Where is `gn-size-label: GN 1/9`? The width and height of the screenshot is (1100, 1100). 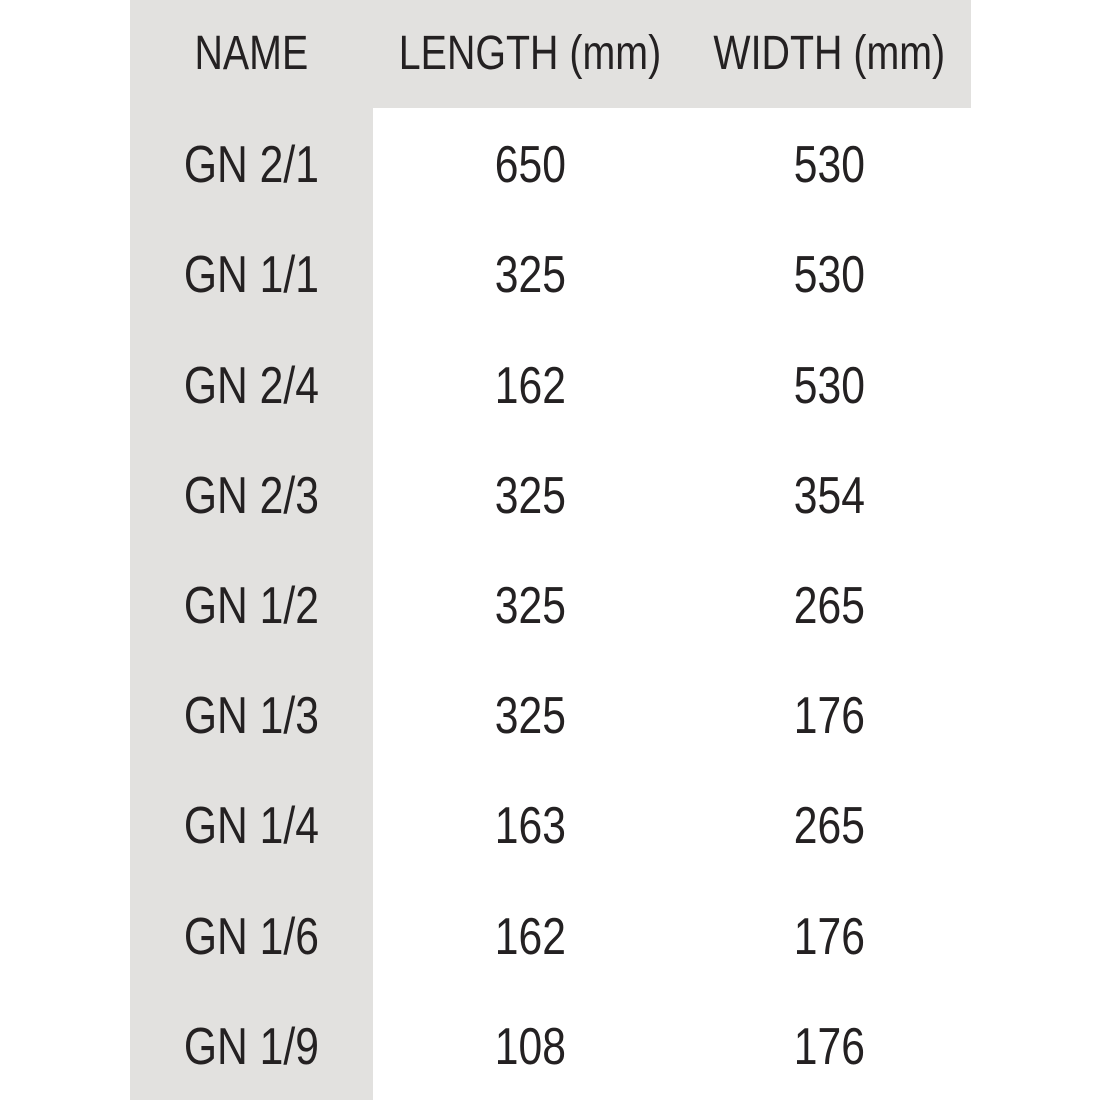
gn-size-label: GN 1/9 is located at coordinates (251, 1046).